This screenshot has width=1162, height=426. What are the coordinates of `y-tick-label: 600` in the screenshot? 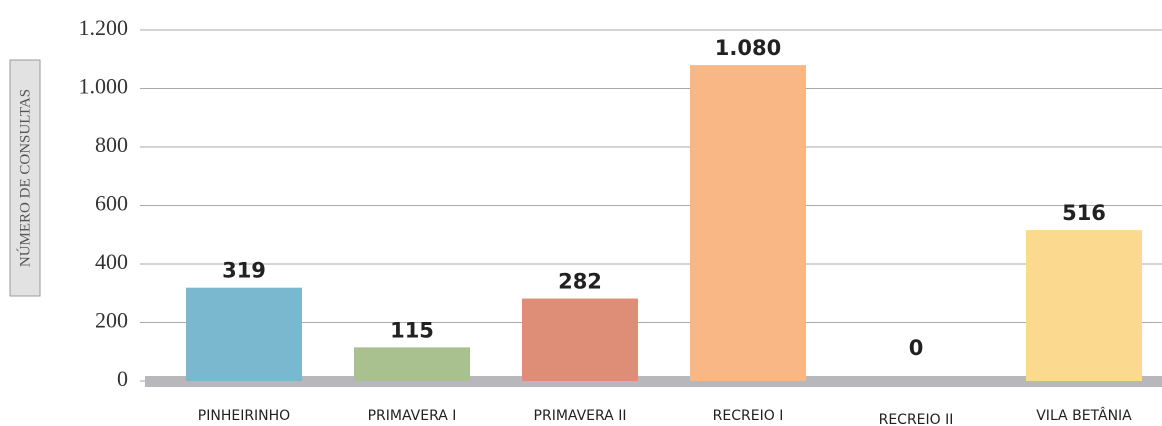 It's located at (111, 203).